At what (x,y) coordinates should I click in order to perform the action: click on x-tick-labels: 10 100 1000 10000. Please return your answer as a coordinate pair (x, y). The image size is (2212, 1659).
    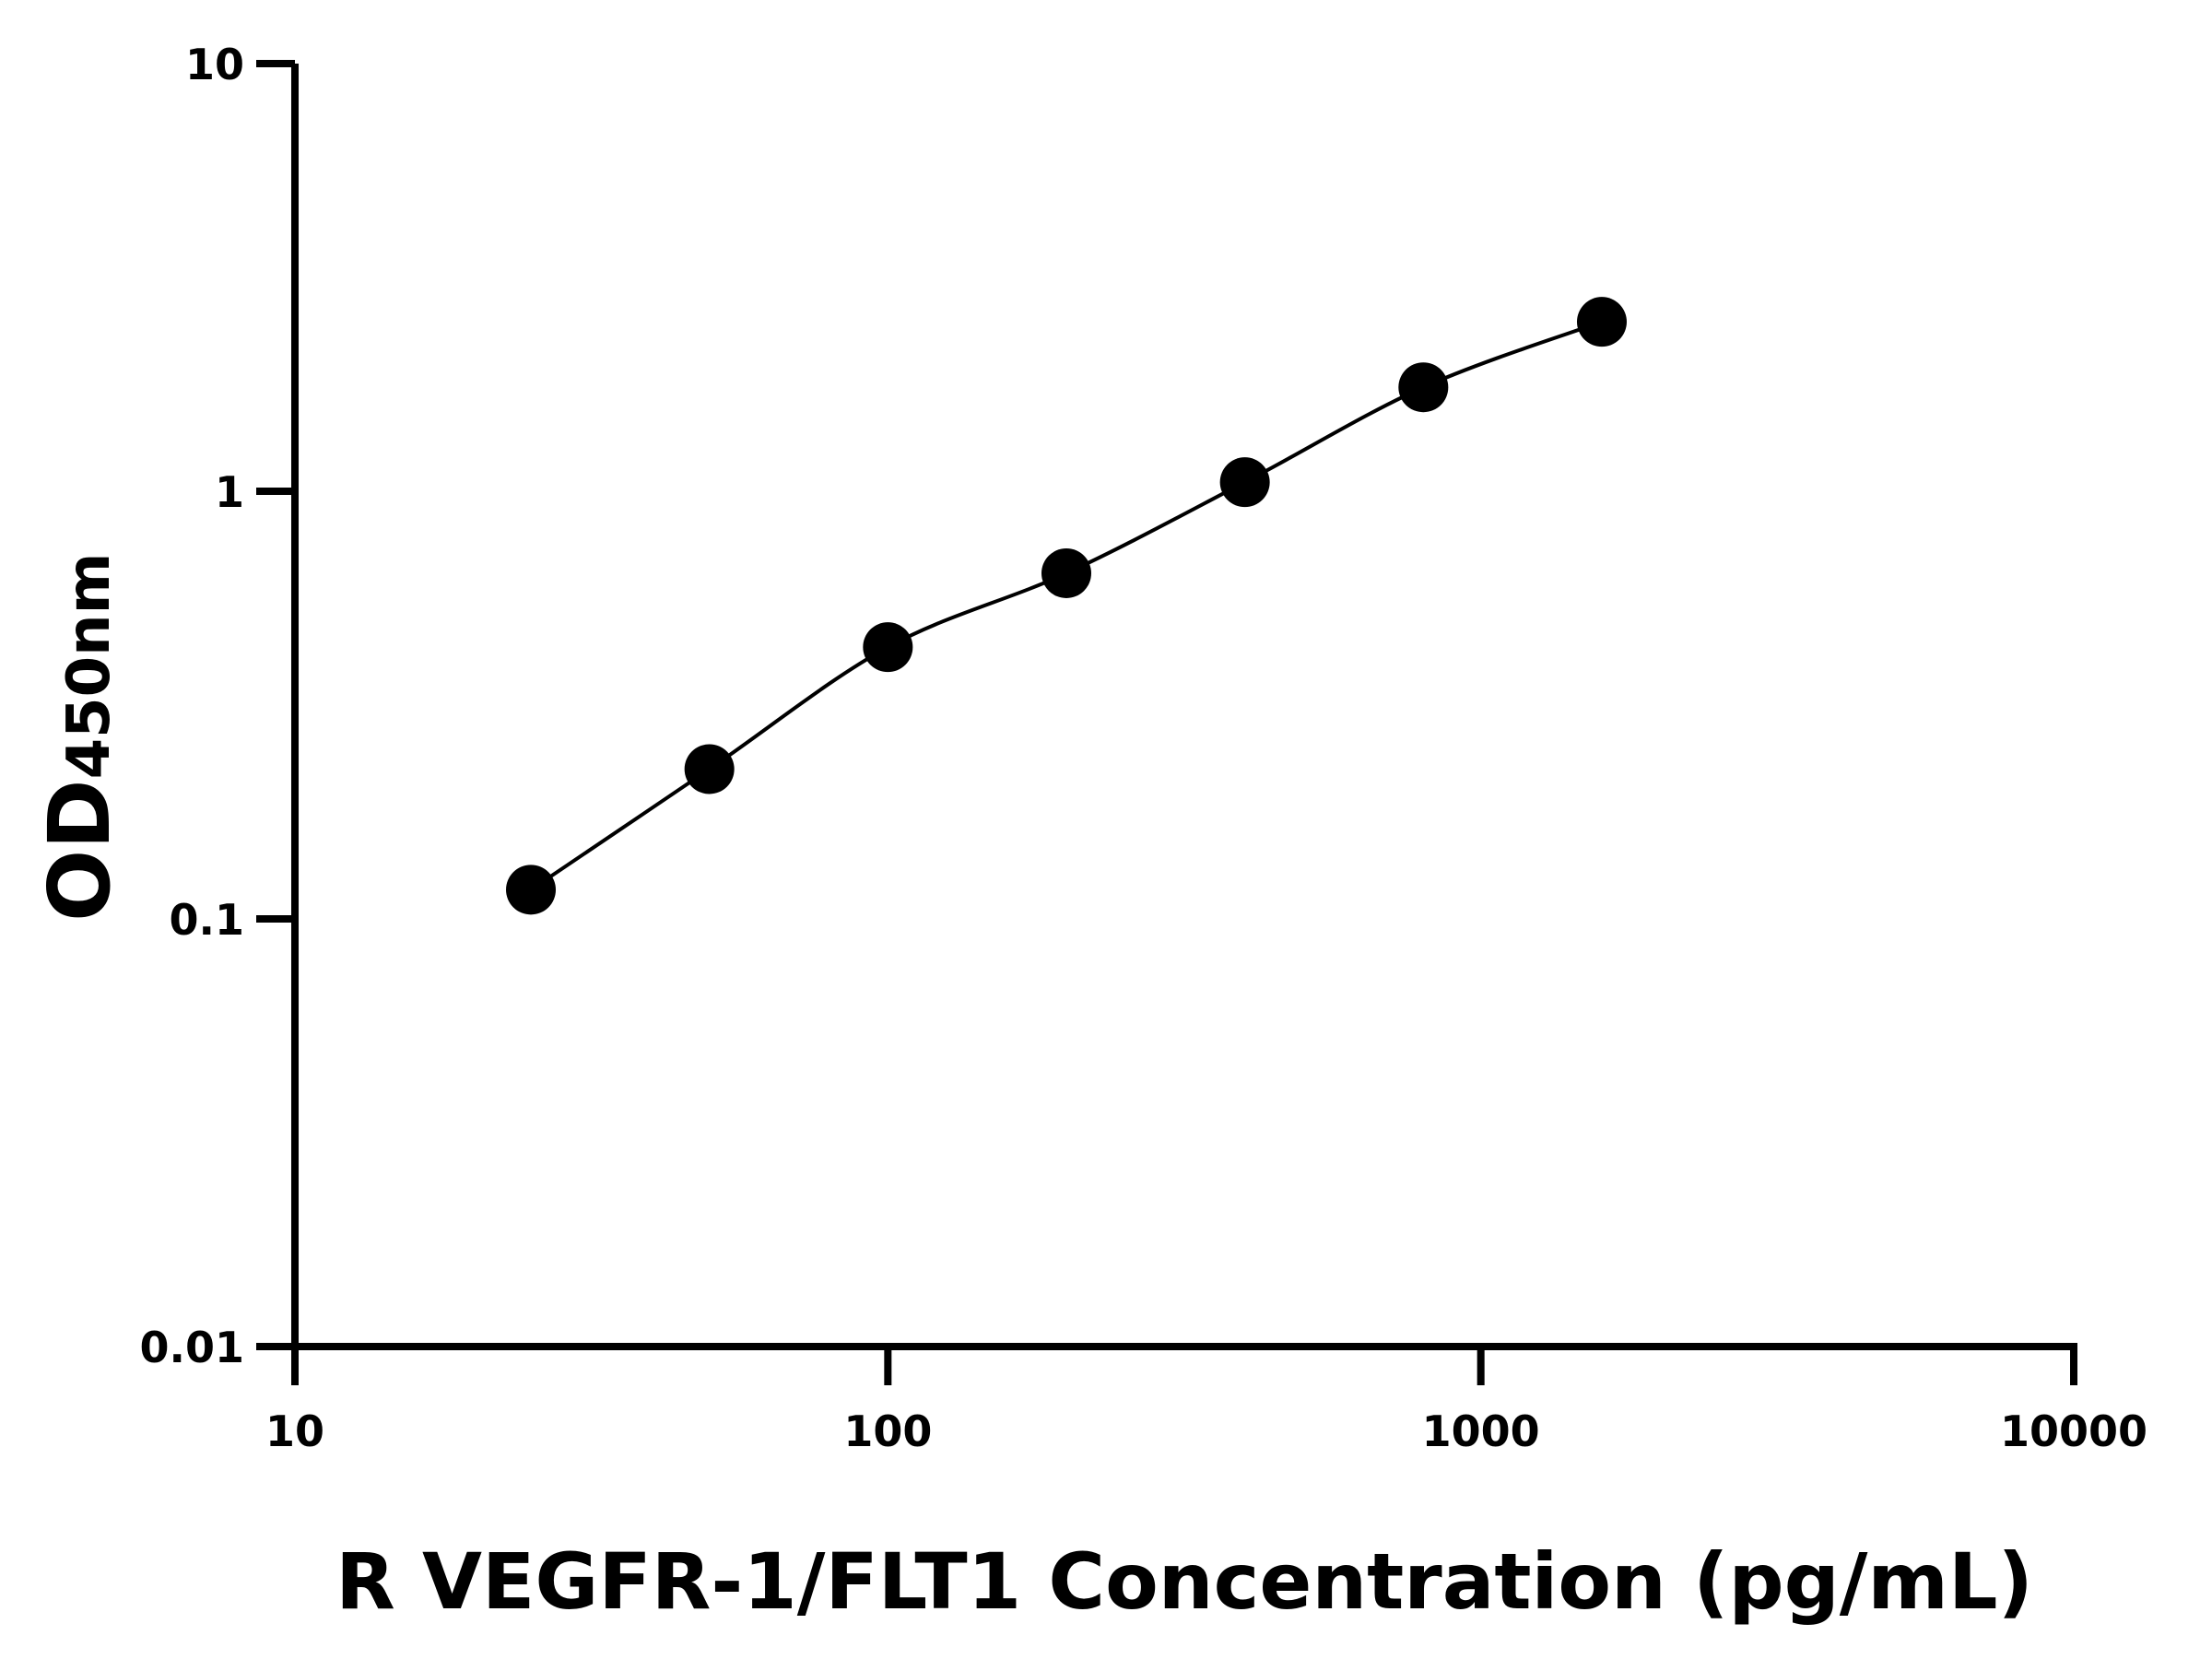
    Looking at the image, I should click on (1206, 1431).